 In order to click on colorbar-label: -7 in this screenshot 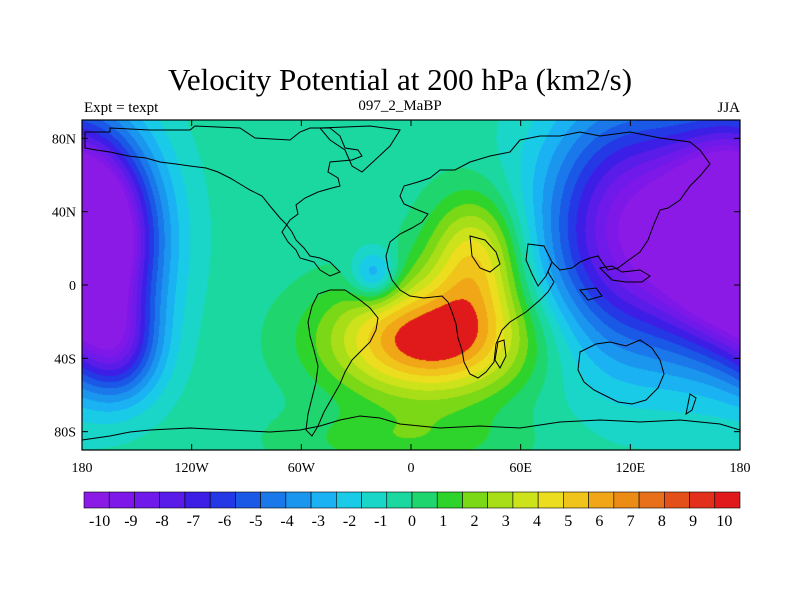, I will do `click(193, 521)`.